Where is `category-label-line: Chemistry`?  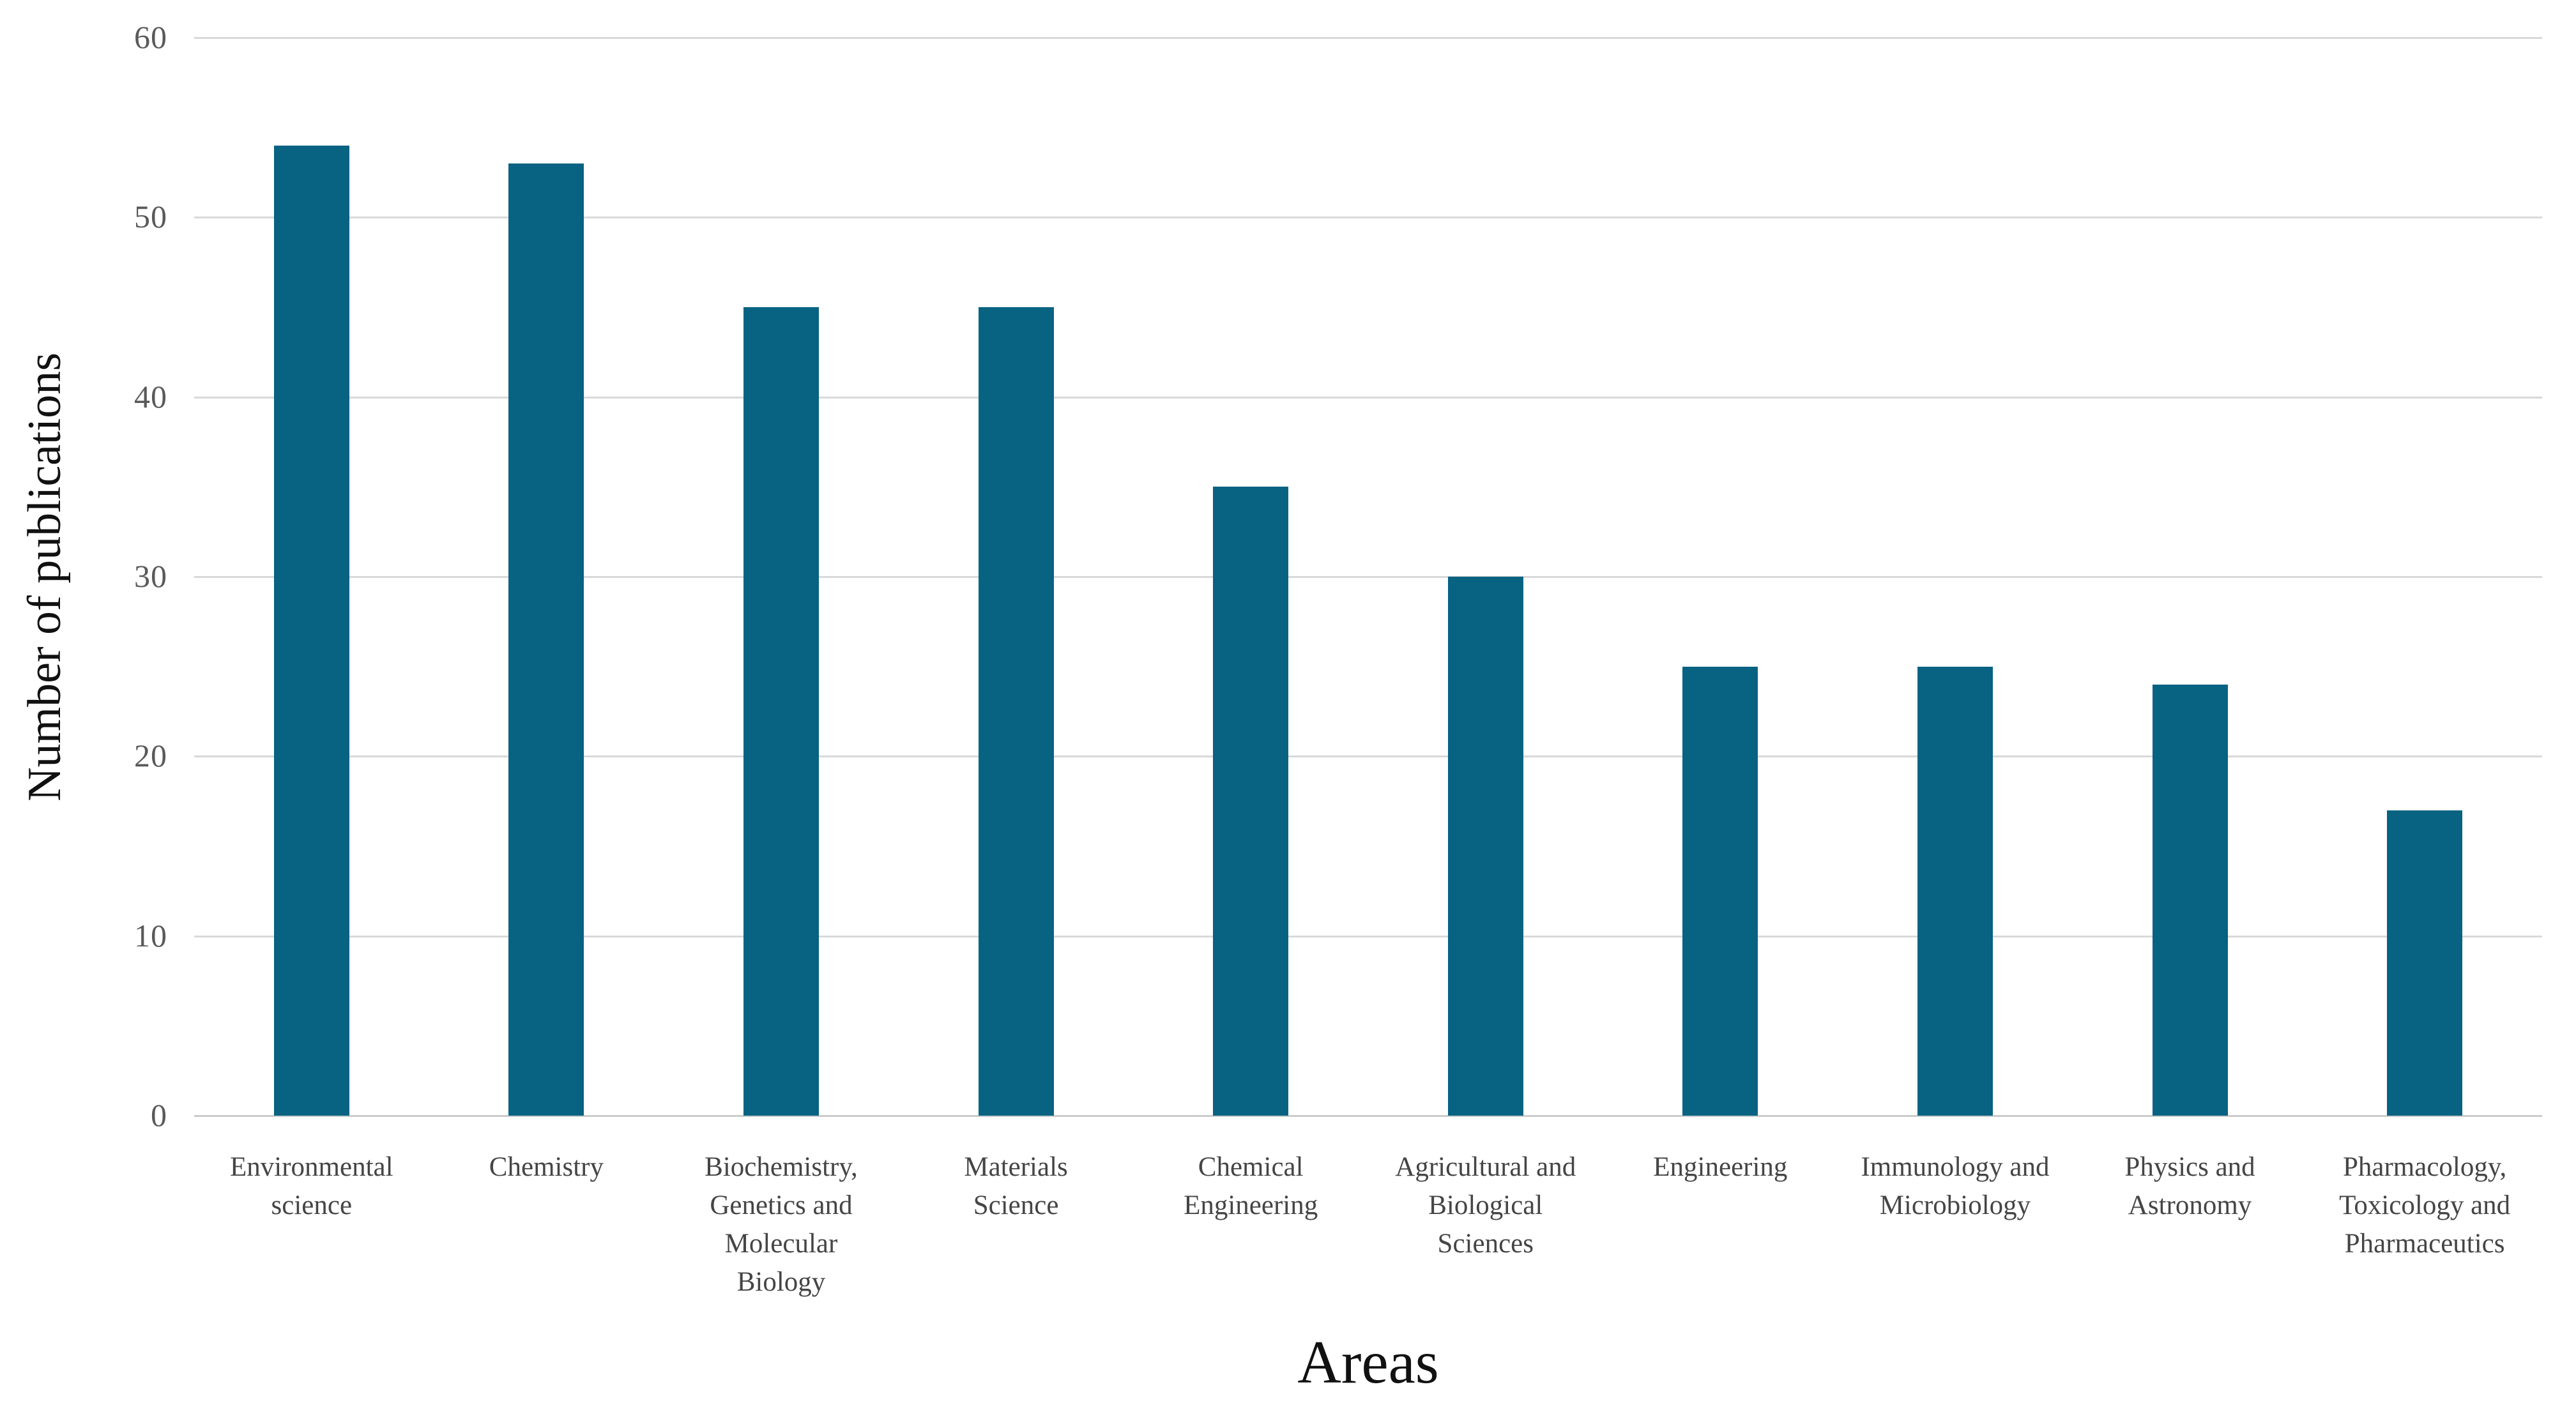
category-label-line: Chemistry is located at coordinates (546, 1167).